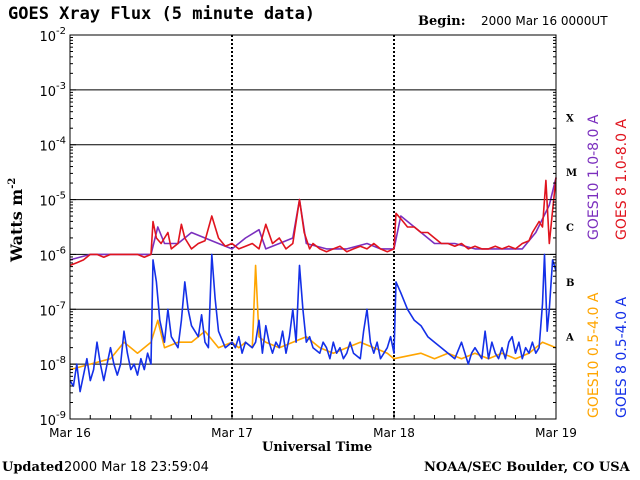 The height and width of the screenshot is (480, 640). Describe the element at coordinates (442, 21) in the screenshot. I see `begin-label: Begin:` at that location.